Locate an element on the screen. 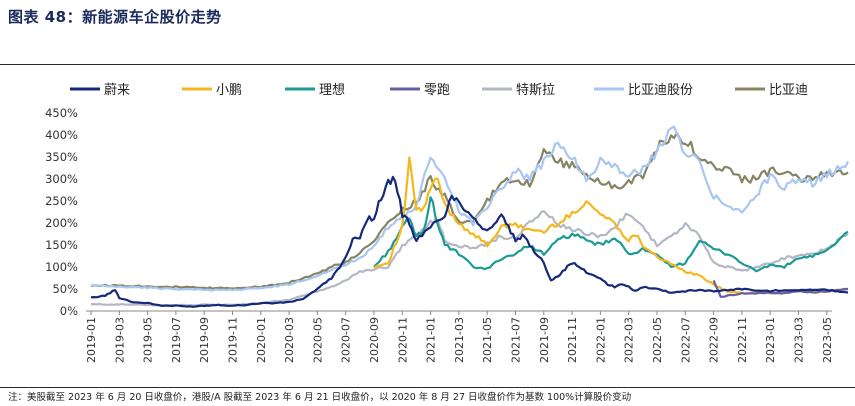  legend-label: 理想 is located at coordinates (332, 90).